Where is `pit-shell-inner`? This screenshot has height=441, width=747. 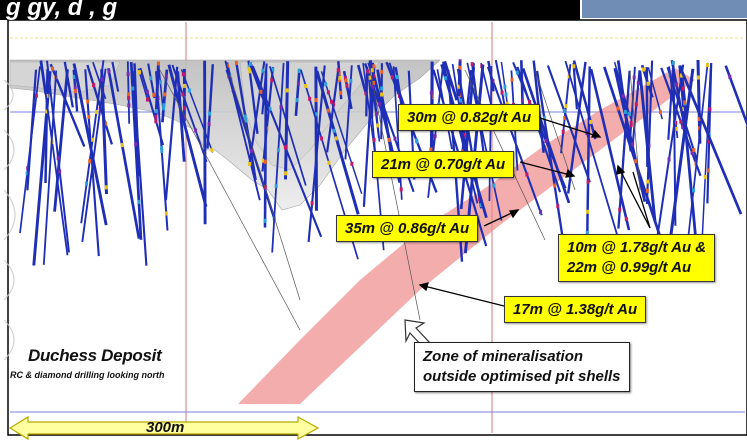
pit-shell-inner is located at coordinates (310, 116).